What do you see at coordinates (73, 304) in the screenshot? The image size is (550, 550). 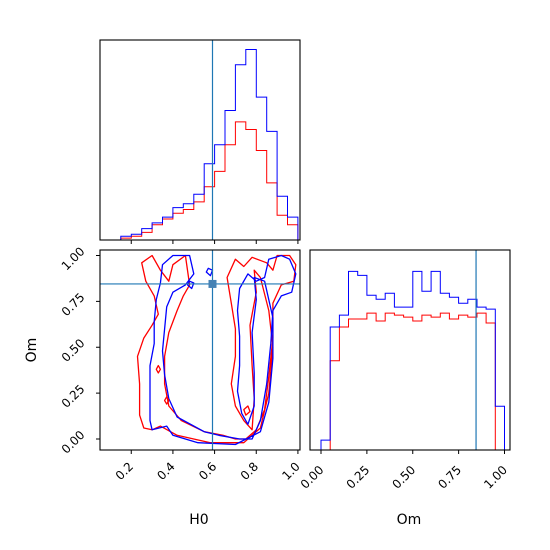 I see `tick-label-joint-om-3: 0.75` at bounding box center [73, 304].